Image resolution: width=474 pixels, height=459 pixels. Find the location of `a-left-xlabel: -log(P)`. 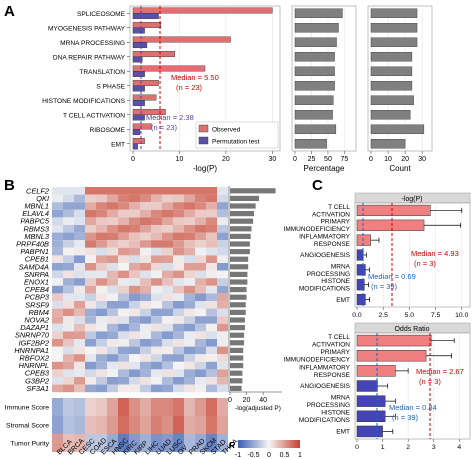

a-left-xlabel: -log(P) is located at coordinates (205, 168).